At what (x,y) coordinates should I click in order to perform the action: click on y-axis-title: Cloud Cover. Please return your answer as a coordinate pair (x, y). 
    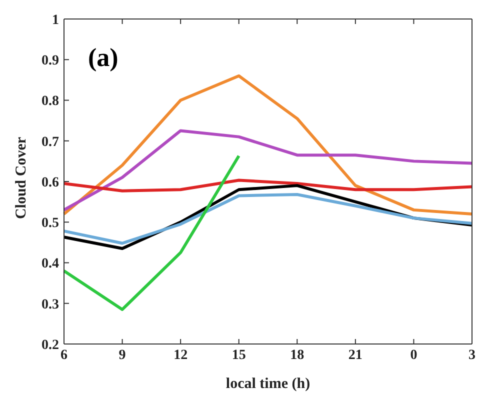
    Looking at the image, I should click on (22, 178).